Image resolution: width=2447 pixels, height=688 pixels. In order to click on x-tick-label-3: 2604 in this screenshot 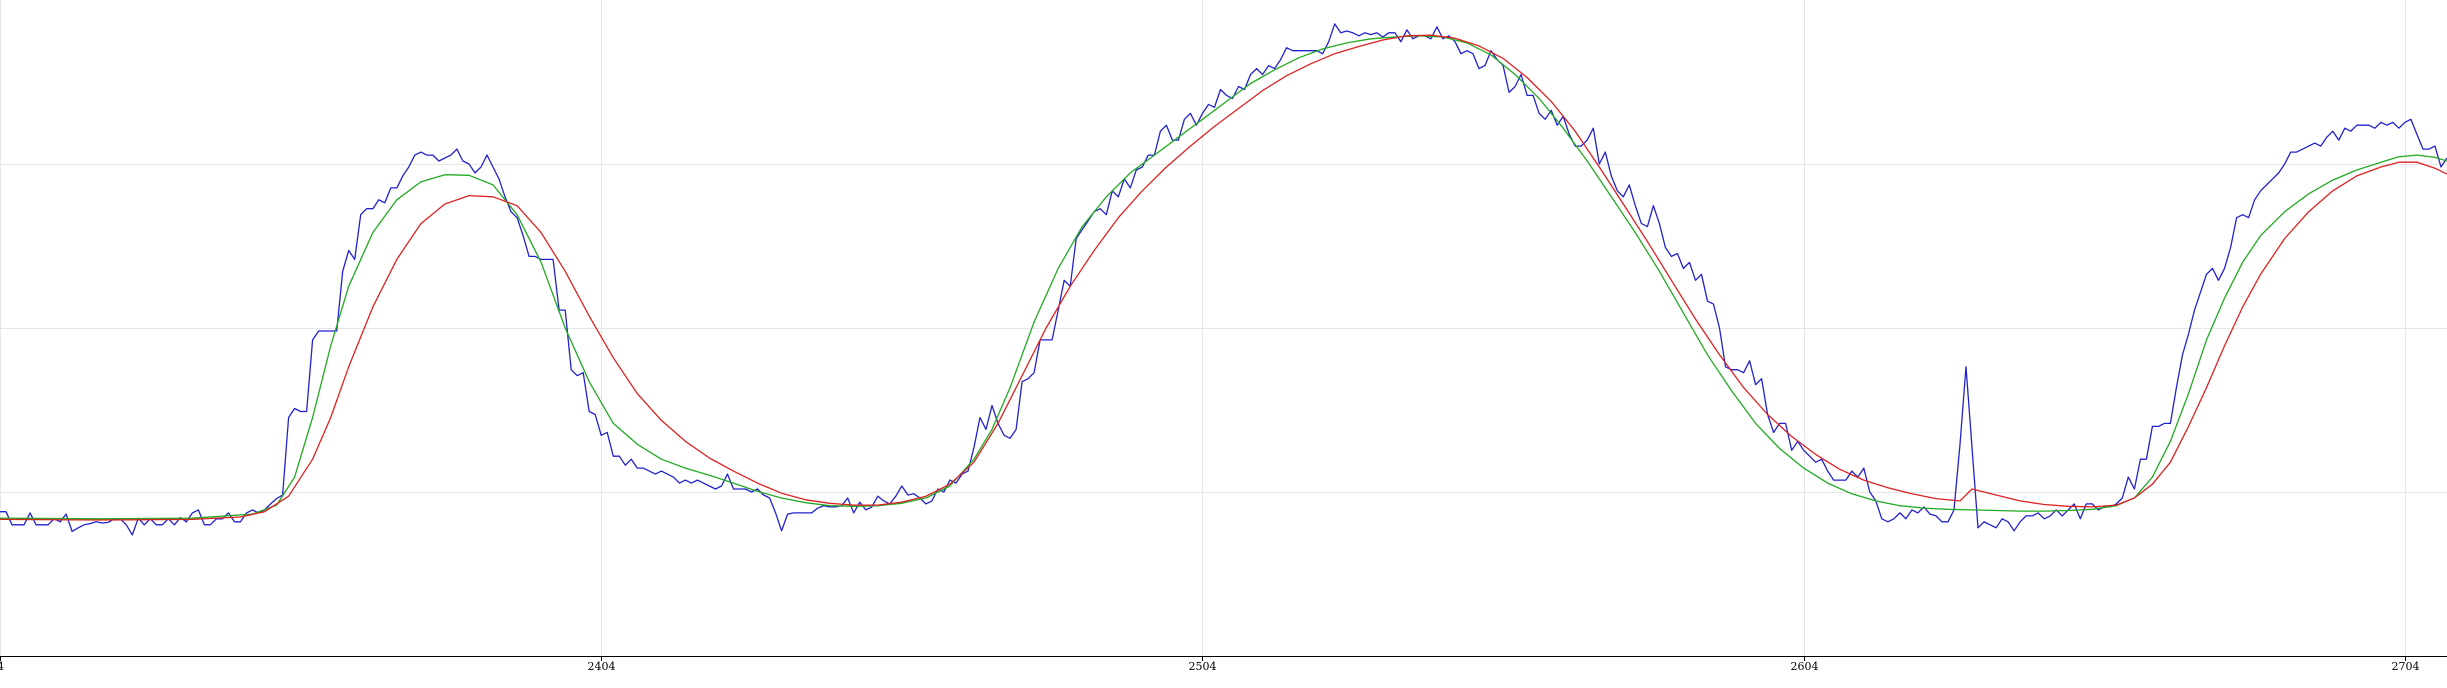, I will do `click(1805, 666)`.